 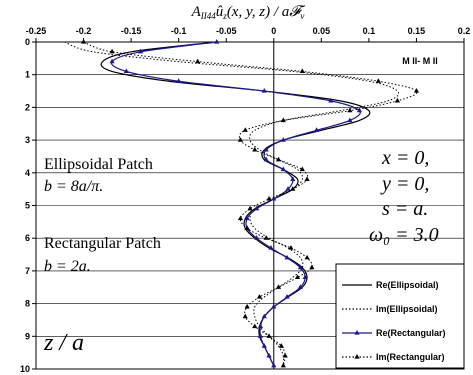 What do you see at coordinates (27, 42) in the screenshot?
I see `y-tick-label: 0` at bounding box center [27, 42].